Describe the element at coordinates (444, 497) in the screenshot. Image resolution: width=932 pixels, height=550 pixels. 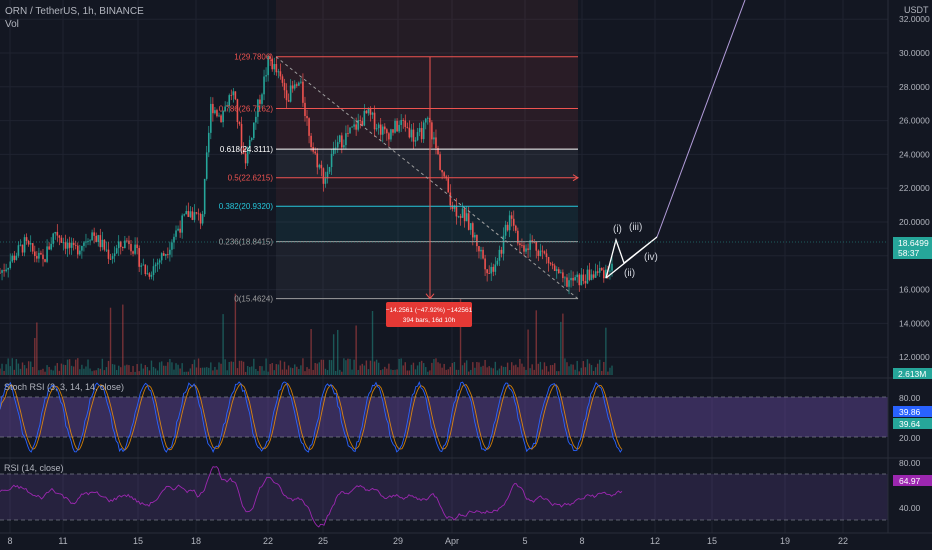
I see `rsi-pane` at that location.